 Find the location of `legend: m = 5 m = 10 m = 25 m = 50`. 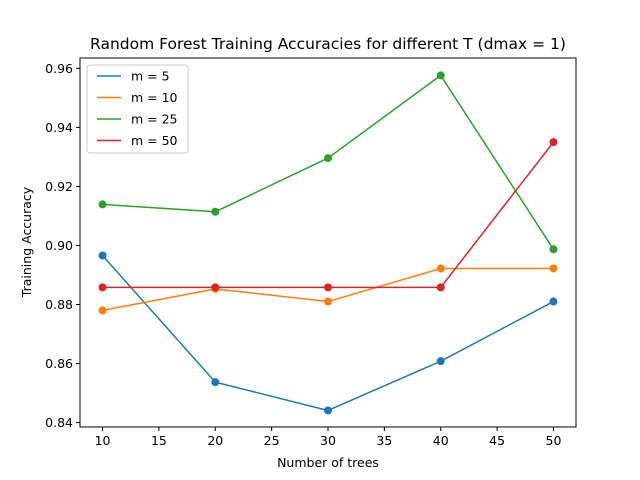

legend: m = 5 m = 10 m = 25 m = 50 is located at coordinates (137, 109).